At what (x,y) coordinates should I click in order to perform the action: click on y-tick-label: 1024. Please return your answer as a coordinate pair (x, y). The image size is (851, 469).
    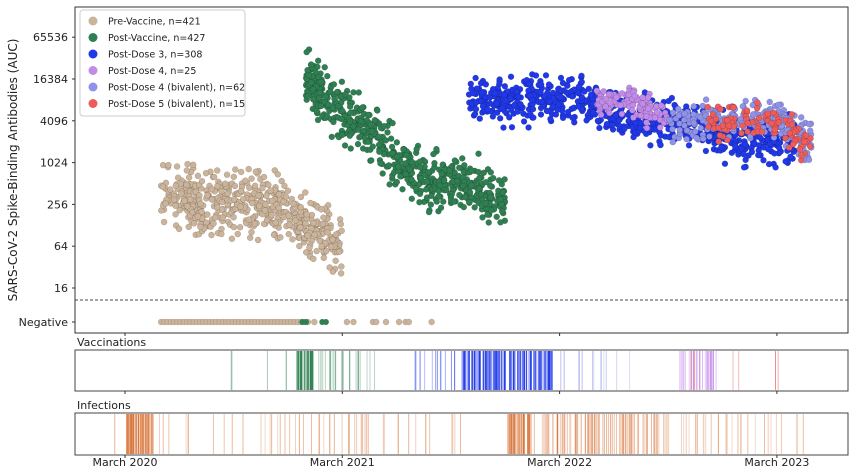
    Looking at the image, I should click on (54, 163).